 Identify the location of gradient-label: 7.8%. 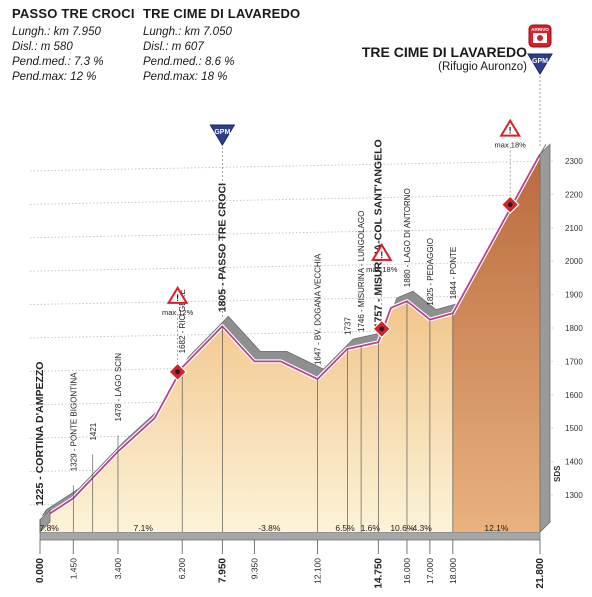
(49, 528).